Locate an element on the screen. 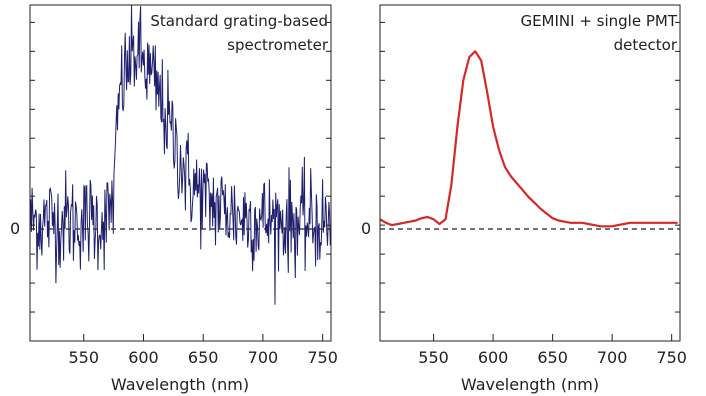  title-line-1: GEMINI + single PMT is located at coordinates (598, 21).